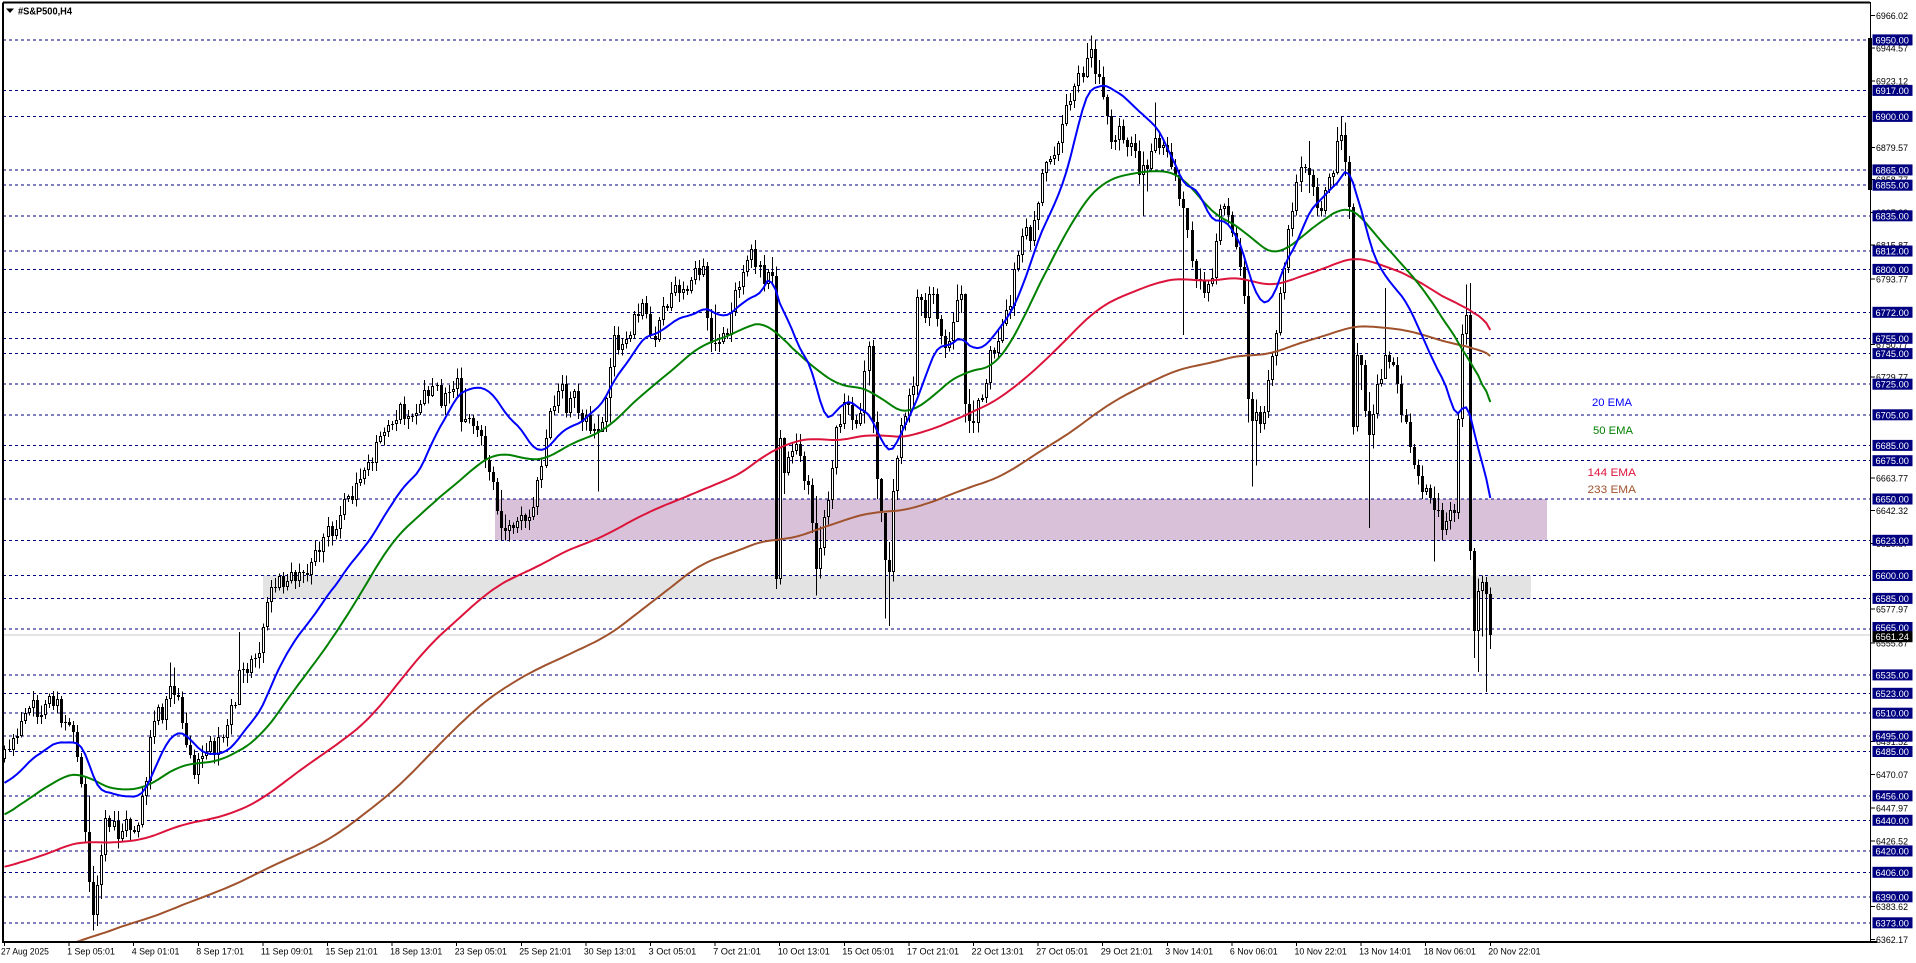  Describe the element at coordinates (25, 952) in the screenshot. I see `svg-text: 27 Aug 2025` at that location.